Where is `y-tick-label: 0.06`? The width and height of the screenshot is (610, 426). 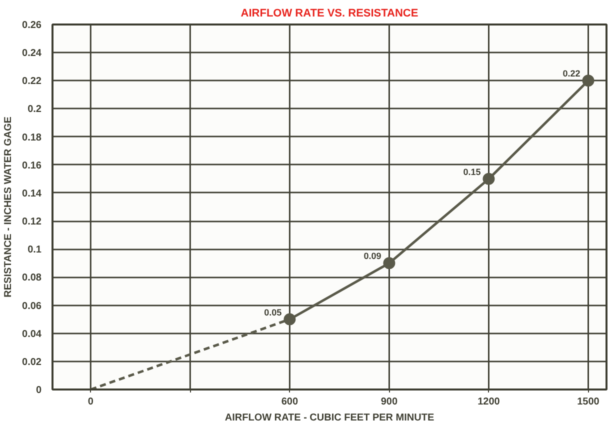
y-tick-label: 0.06 is located at coordinates (32, 306).